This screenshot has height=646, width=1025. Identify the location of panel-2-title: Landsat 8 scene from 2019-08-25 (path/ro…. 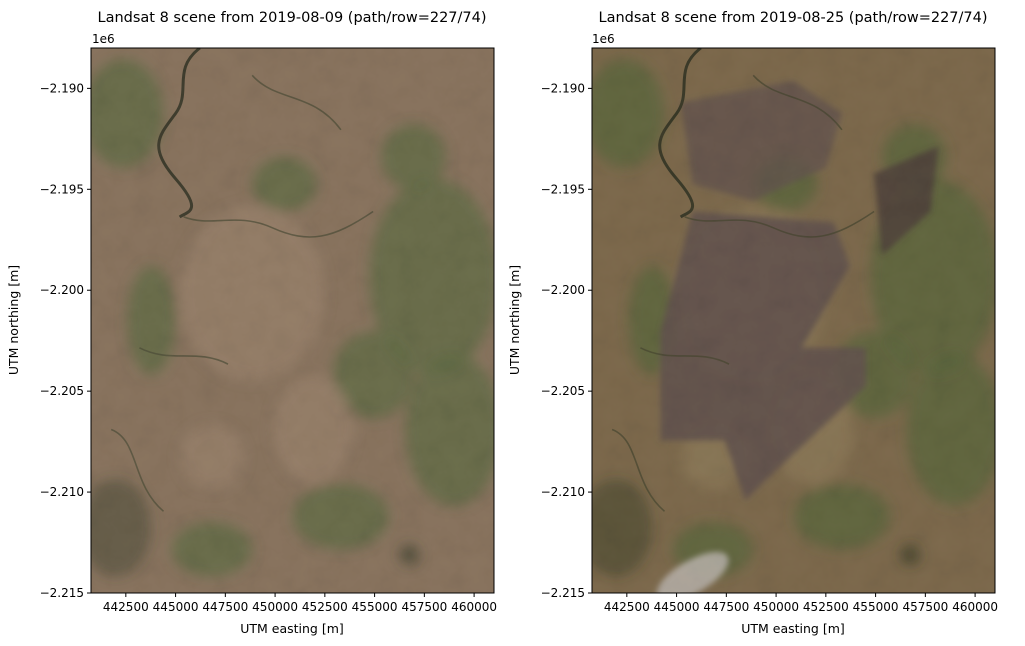
(792, 18).